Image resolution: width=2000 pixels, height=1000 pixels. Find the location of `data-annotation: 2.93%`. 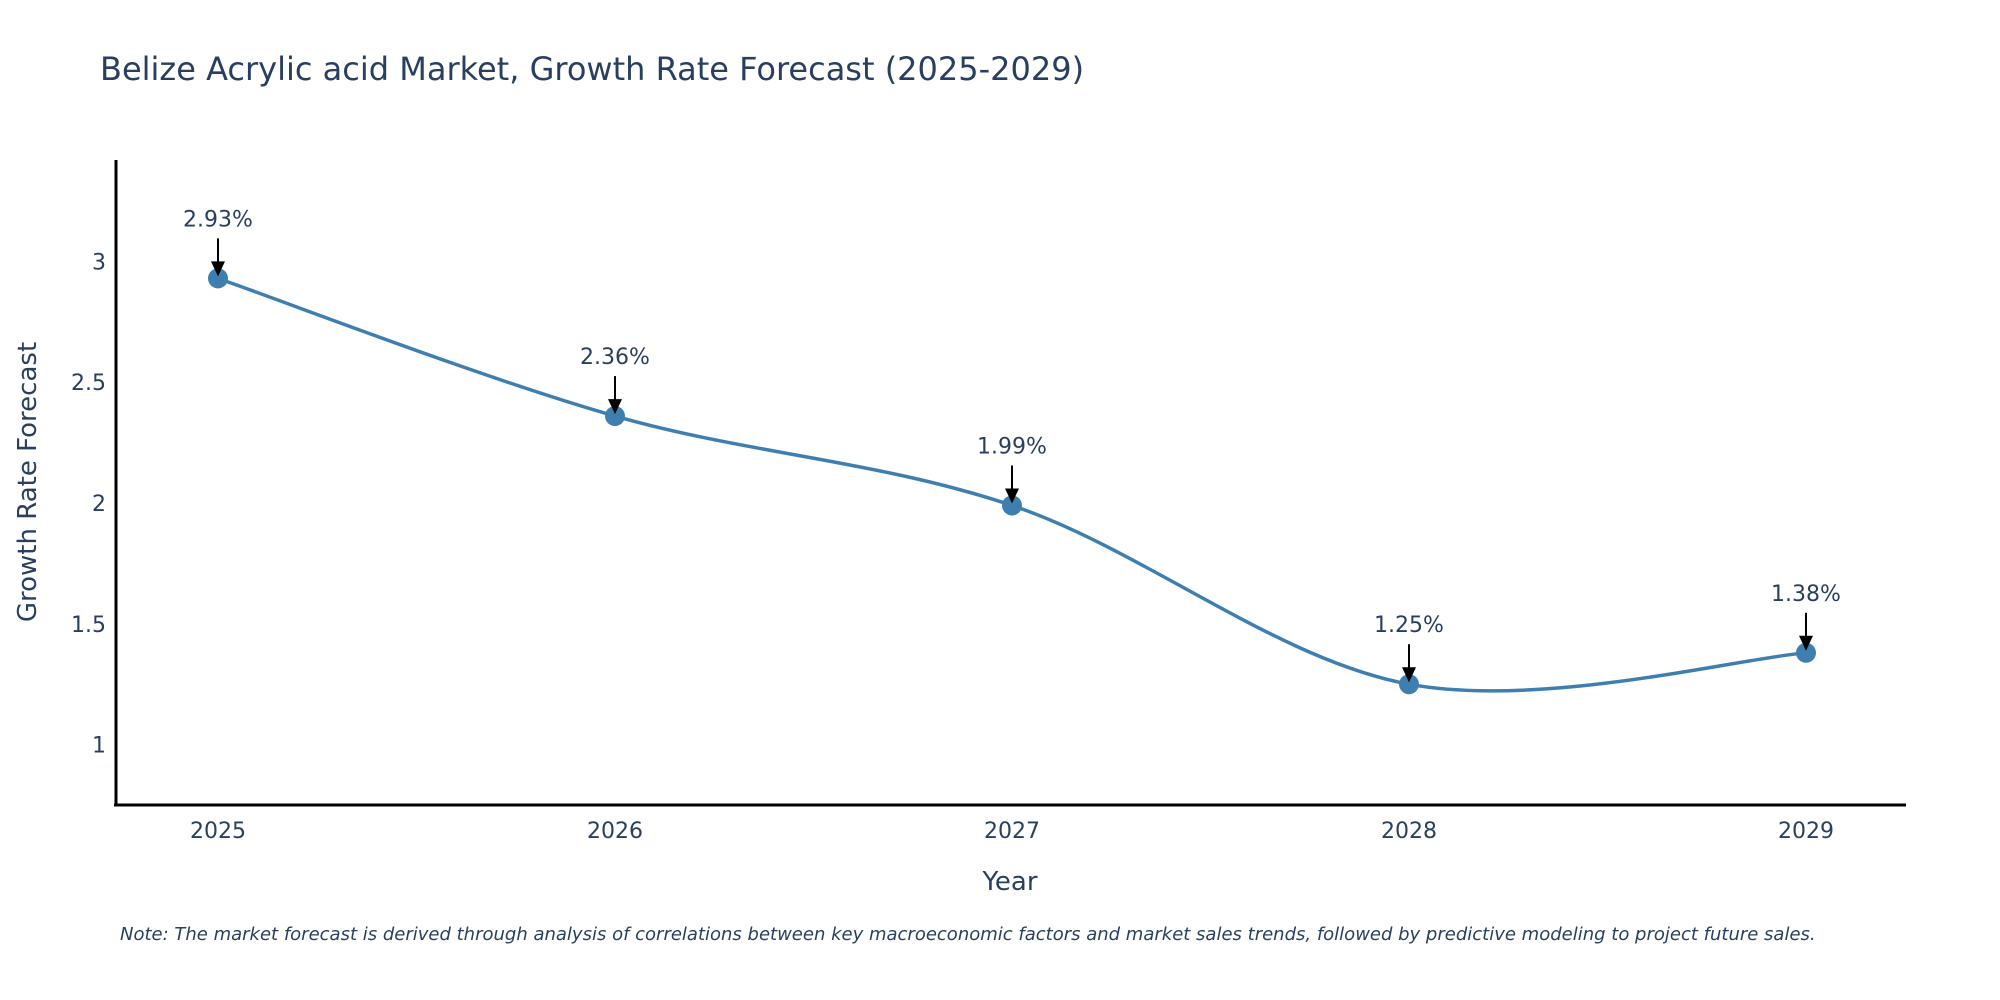

data-annotation: 2.93% is located at coordinates (218, 242).